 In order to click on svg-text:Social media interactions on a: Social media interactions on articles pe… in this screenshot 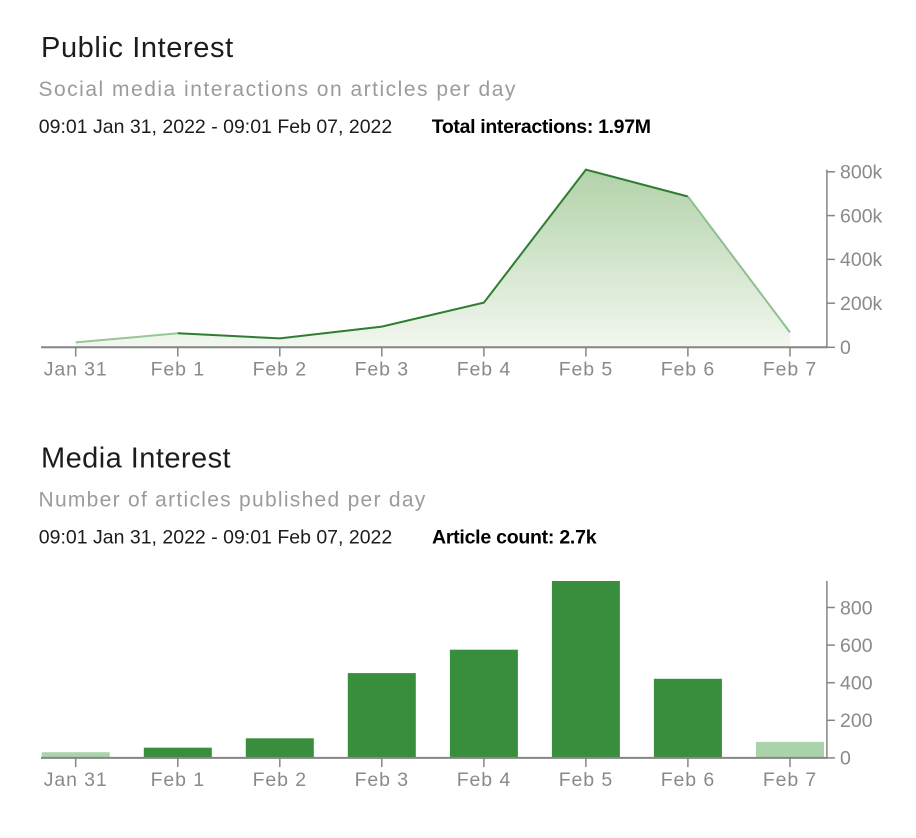, I will do `click(278, 89)`.